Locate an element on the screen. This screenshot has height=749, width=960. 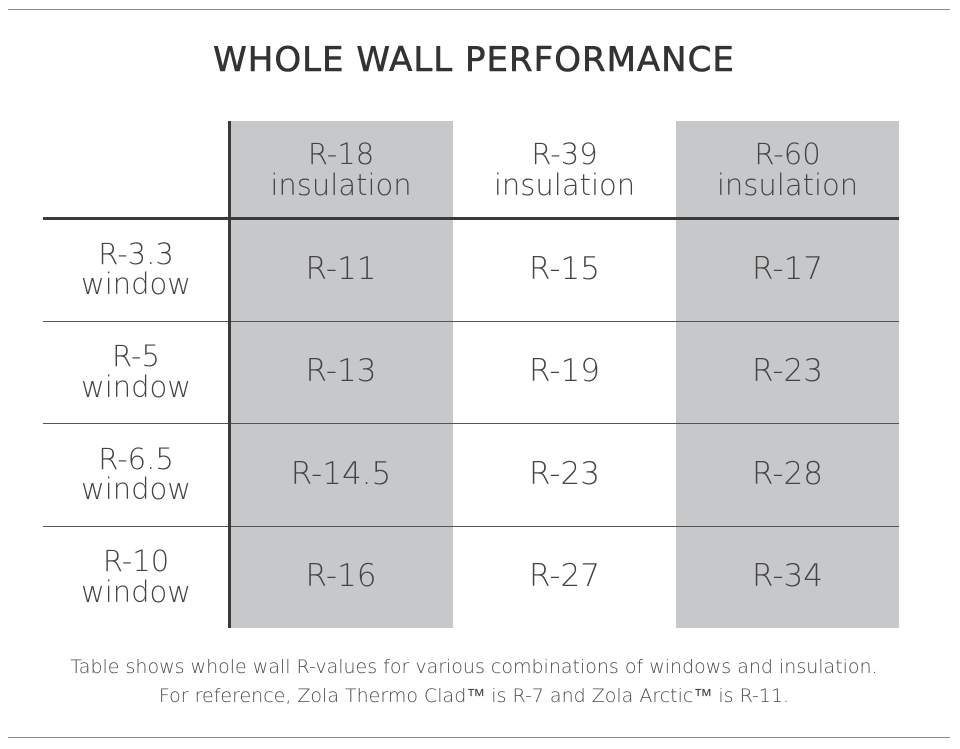
value-cell-r1-c2: R-15 is located at coordinates (564, 269).